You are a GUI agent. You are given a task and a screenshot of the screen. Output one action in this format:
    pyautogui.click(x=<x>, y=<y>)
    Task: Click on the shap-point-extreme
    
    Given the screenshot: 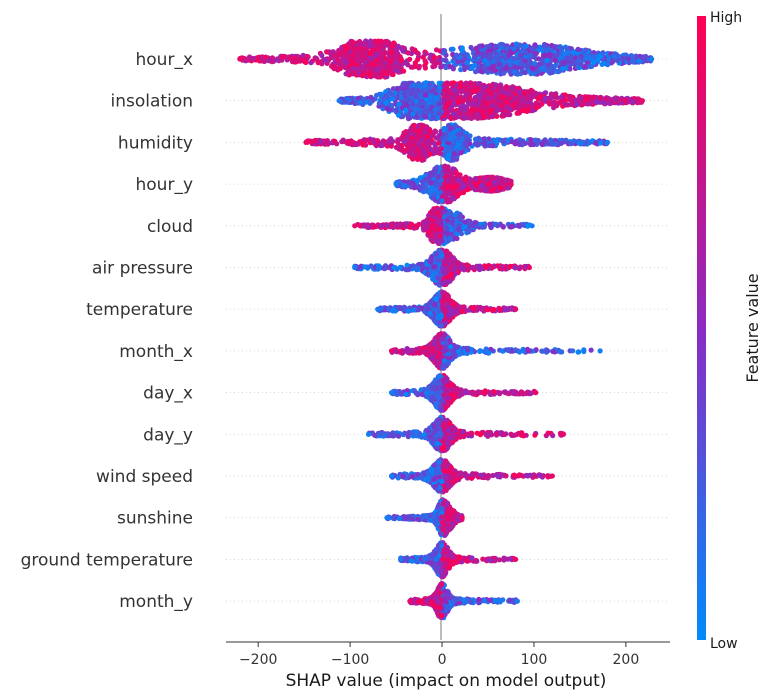 What is the action you would take?
    pyautogui.click(x=339, y=101)
    